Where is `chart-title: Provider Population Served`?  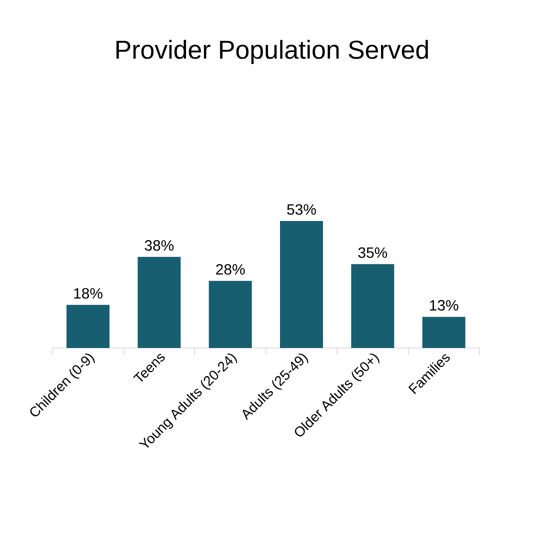 chart-title: Provider Population Served is located at coordinates (272, 52).